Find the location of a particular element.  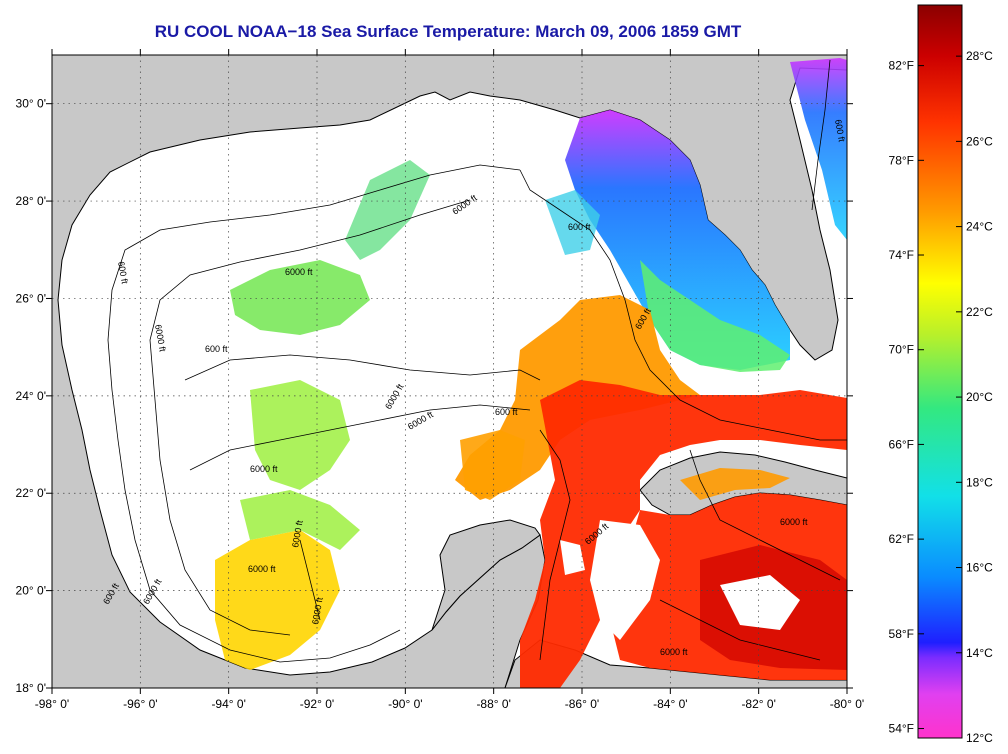

yucatan-coast-mask is located at coordinates (486, 575).